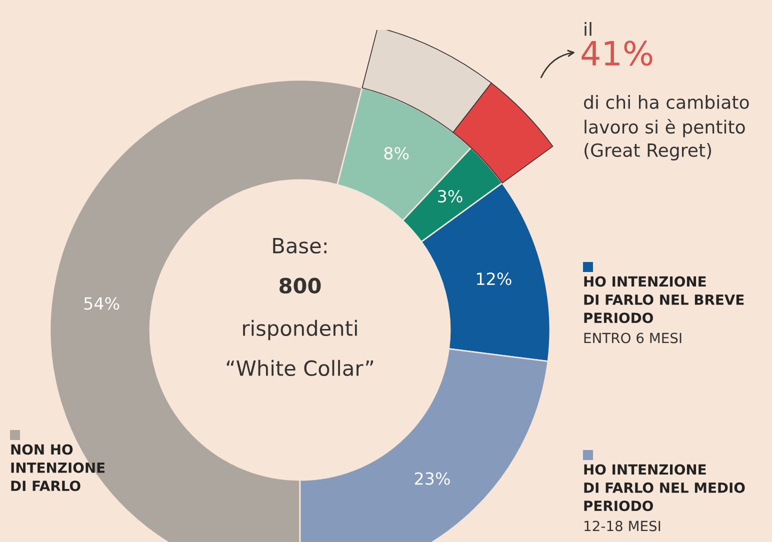  Describe the element at coordinates (622, 526) in the screenshot. I see `text: 12-18 MESI` at that location.